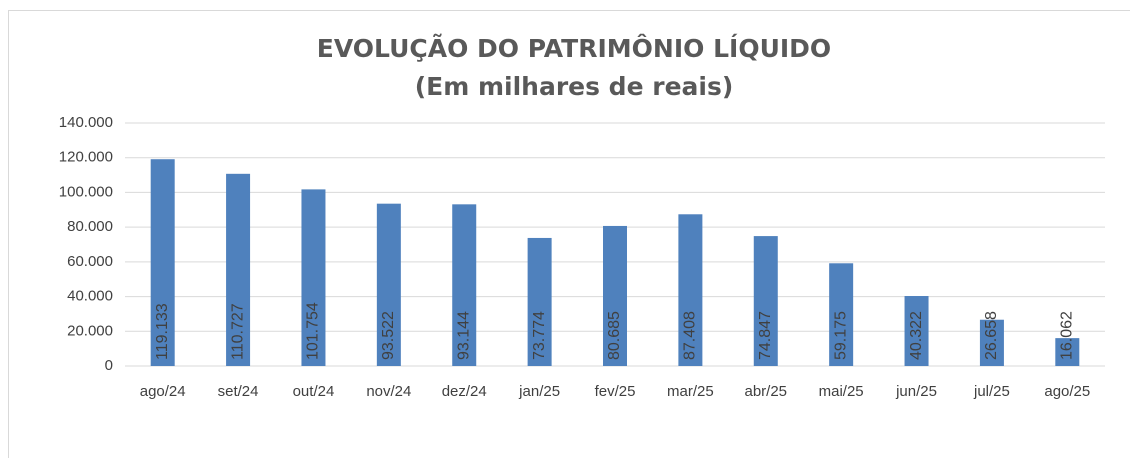  I want to click on x-tick-label: abr/25, so click(765, 391).